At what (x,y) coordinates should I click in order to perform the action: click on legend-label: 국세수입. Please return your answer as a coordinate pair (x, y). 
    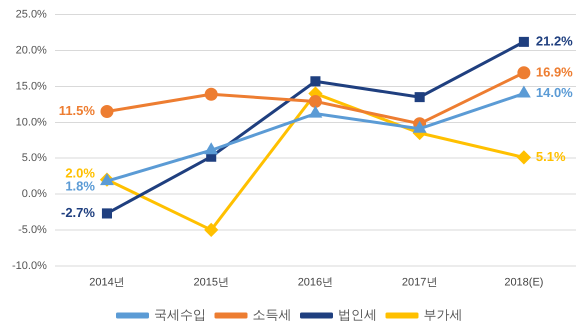
    Looking at the image, I should click on (180, 314).